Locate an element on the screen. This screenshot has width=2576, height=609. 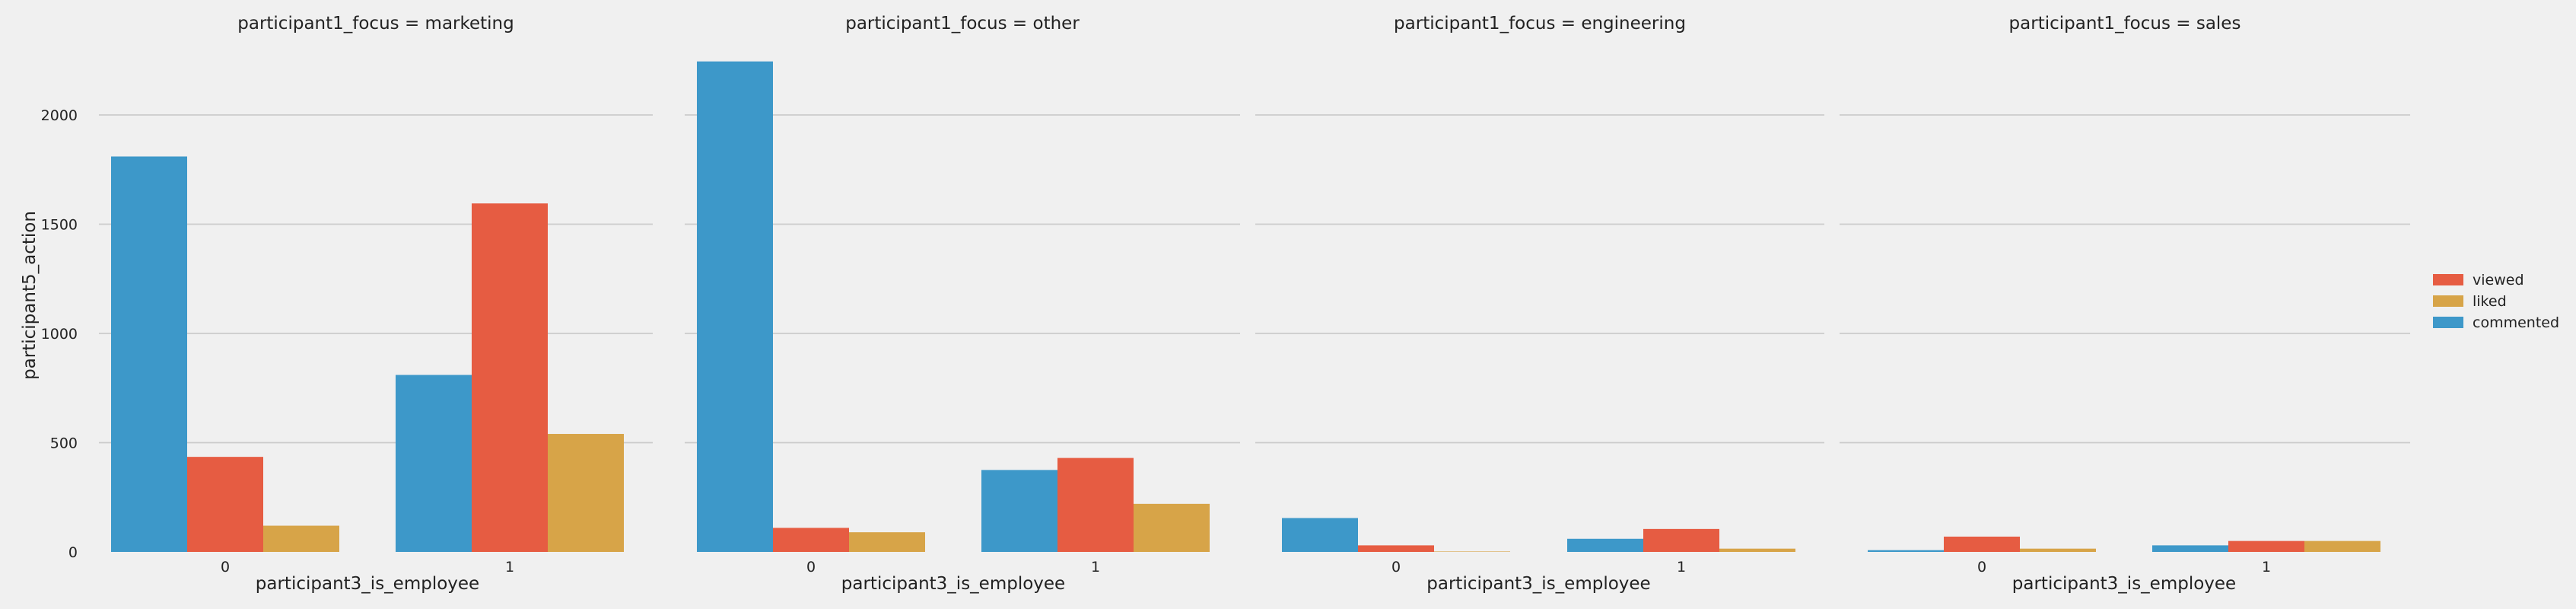
bar-commented-facet3-cat0 is located at coordinates (1906, 551).